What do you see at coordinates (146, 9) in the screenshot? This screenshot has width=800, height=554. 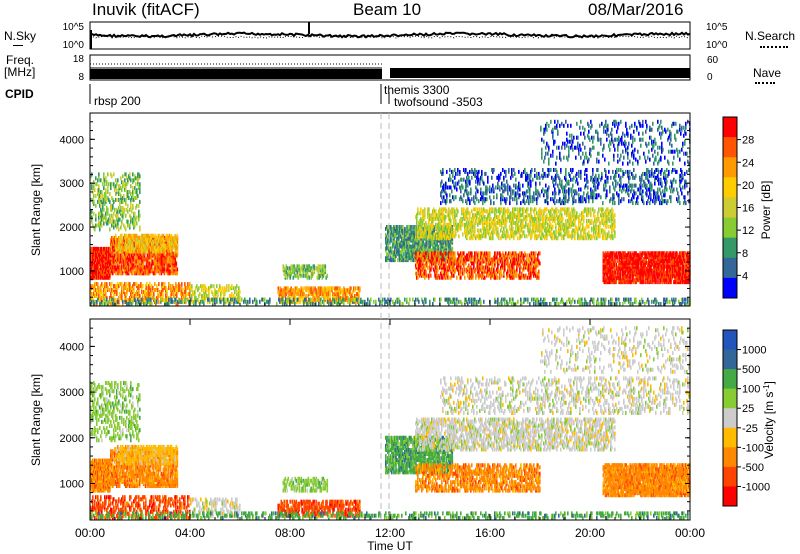 I see `station-title: Inuvik (fitACF)` at bounding box center [146, 9].